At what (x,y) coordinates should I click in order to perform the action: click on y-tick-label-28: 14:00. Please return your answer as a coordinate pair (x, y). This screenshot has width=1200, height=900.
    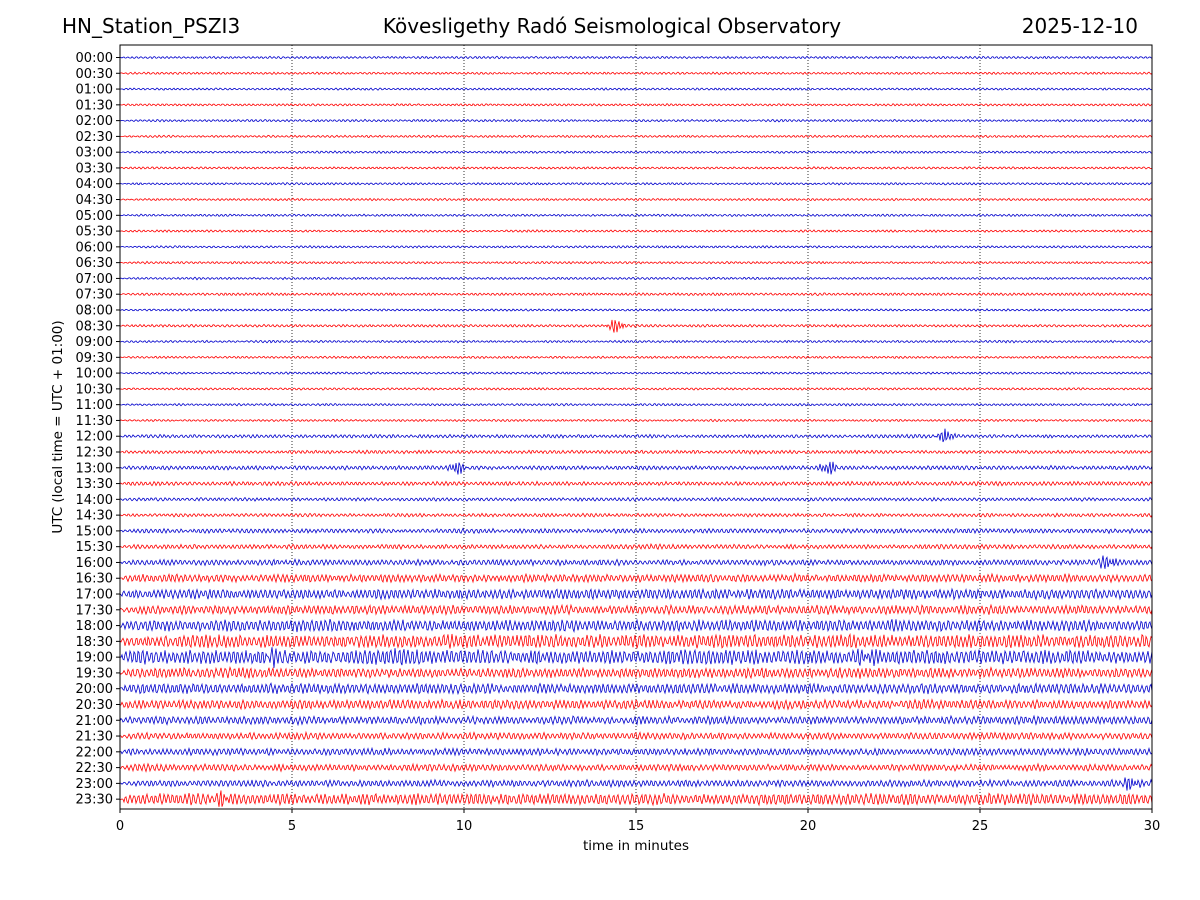
    Looking at the image, I should click on (94, 500).